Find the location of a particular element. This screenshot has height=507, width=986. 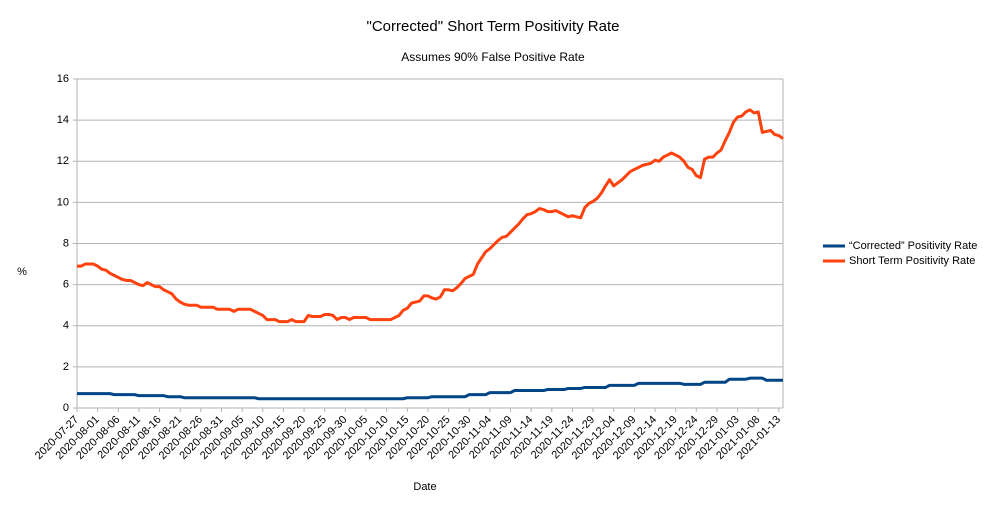

y-tick-label: 14 is located at coordinates (63, 120).